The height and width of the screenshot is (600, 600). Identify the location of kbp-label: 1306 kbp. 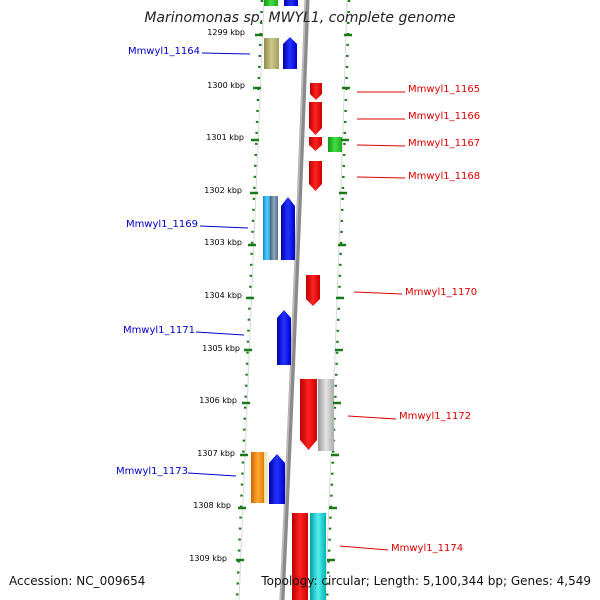
(218, 400).